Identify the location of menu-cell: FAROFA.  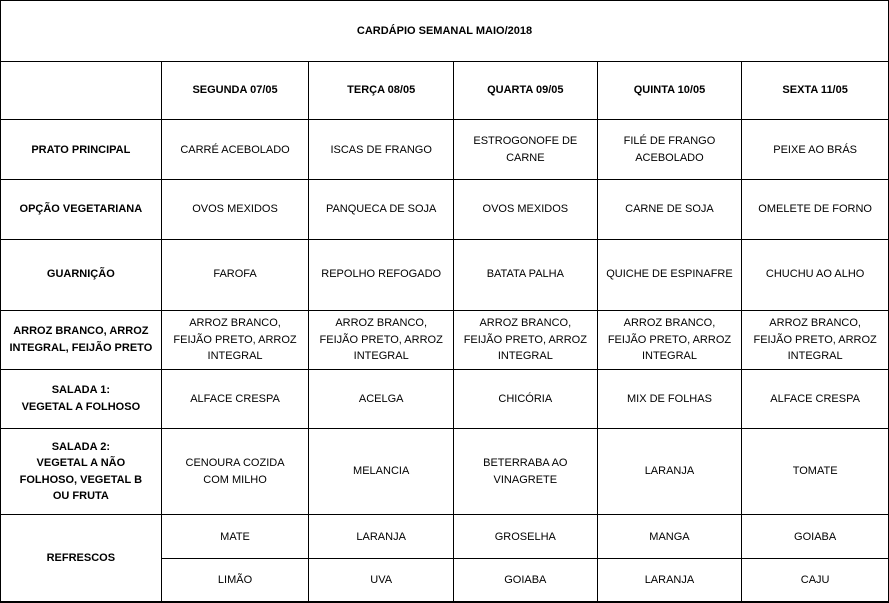
(235, 274).